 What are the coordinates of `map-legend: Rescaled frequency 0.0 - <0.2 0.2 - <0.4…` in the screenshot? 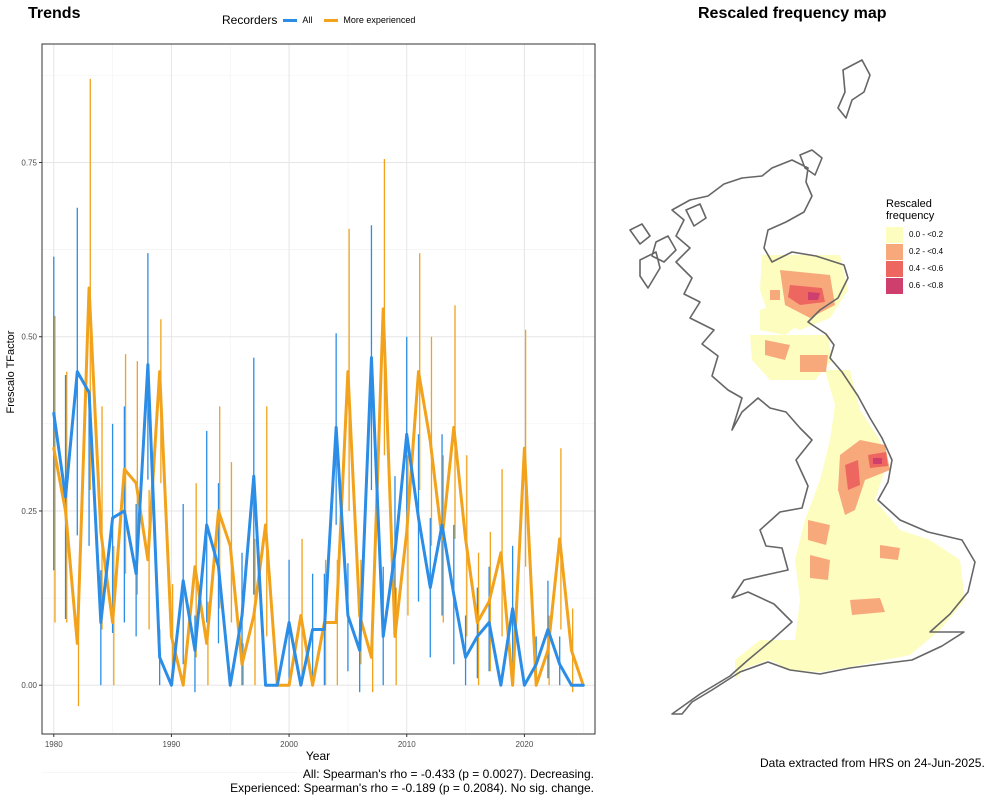 It's located at (914, 246).